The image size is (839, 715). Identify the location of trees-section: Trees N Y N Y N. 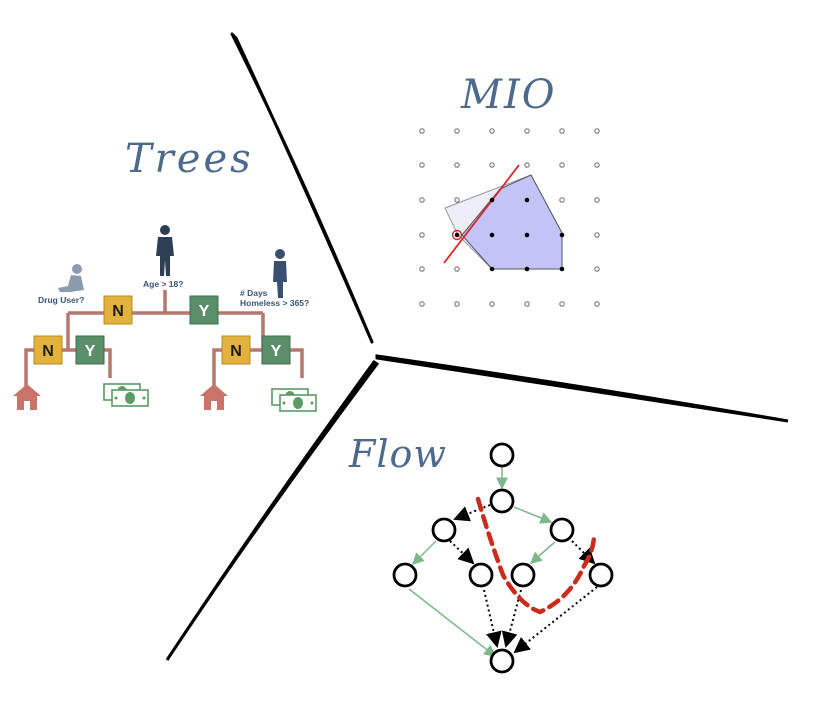
(165, 274).